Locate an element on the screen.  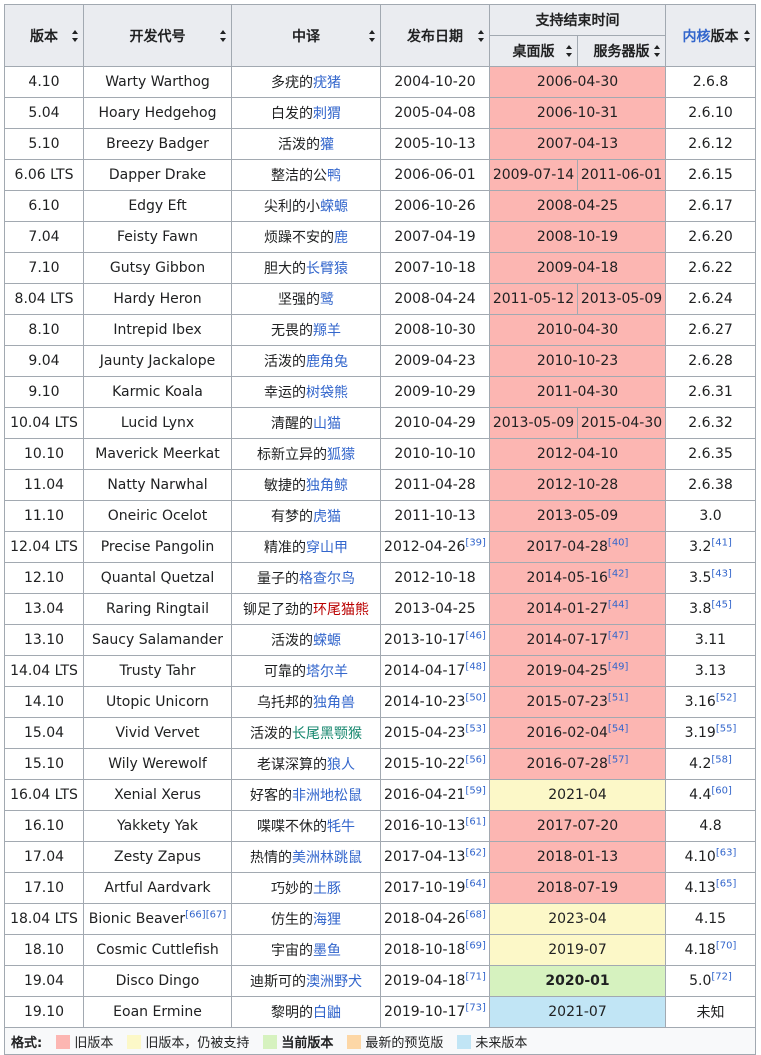
animal-link: 刺猬 is located at coordinates (327, 114).